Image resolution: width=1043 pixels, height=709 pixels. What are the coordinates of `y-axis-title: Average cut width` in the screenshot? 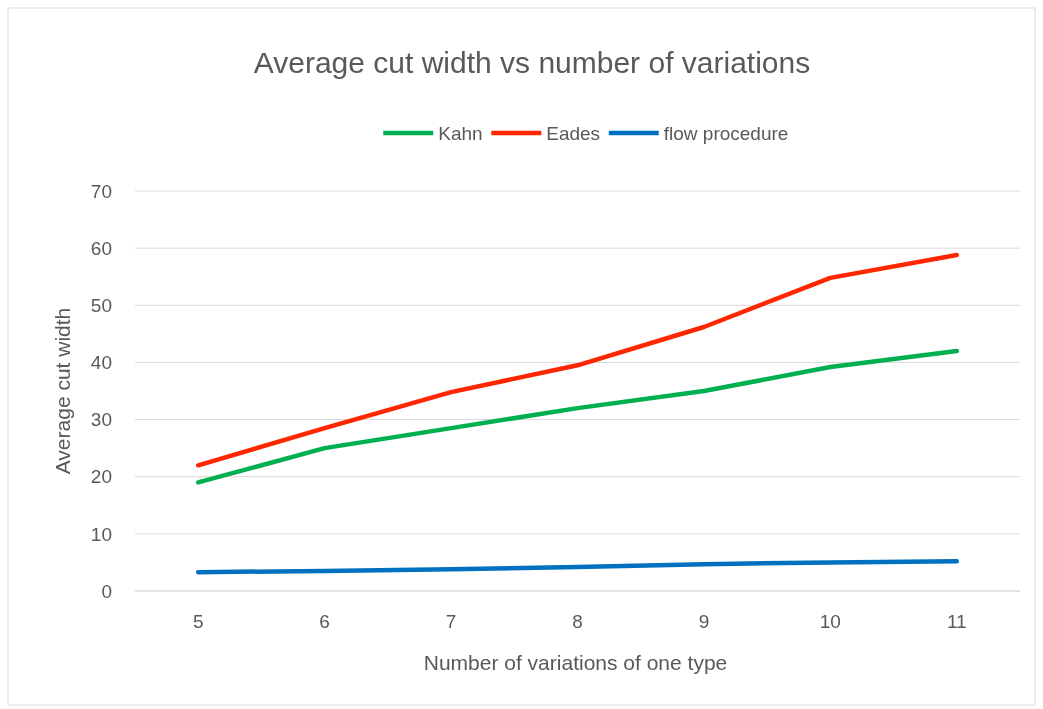 It's located at (62, 391).